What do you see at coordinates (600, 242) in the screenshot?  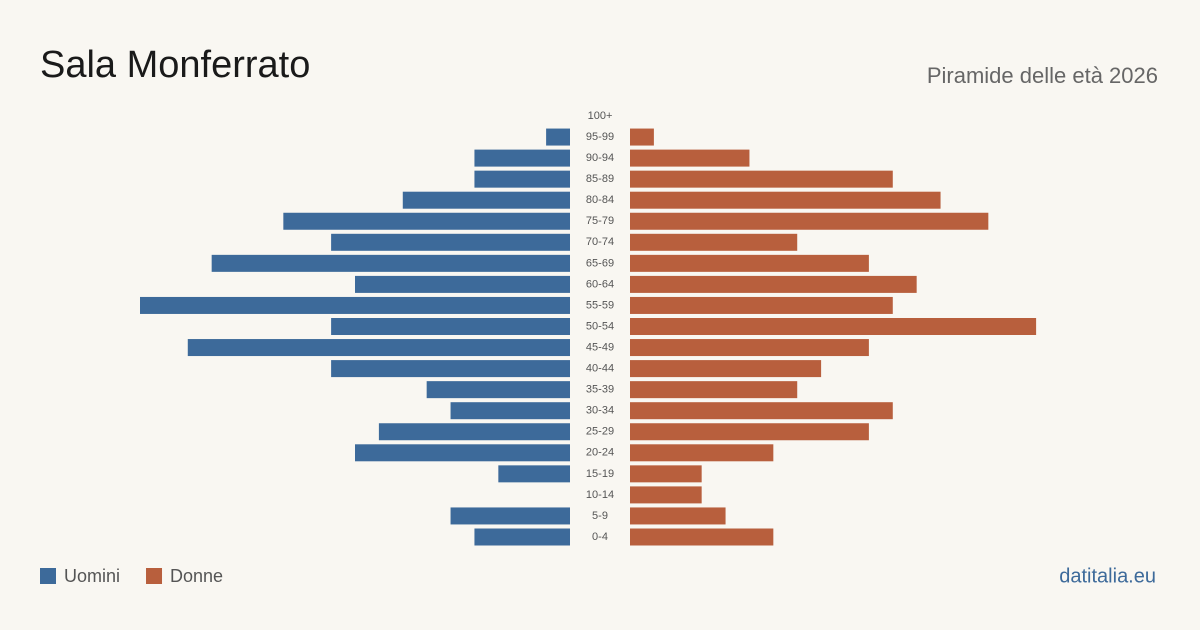 I see `category-label: 70-74` at bounding box center [600, 242].